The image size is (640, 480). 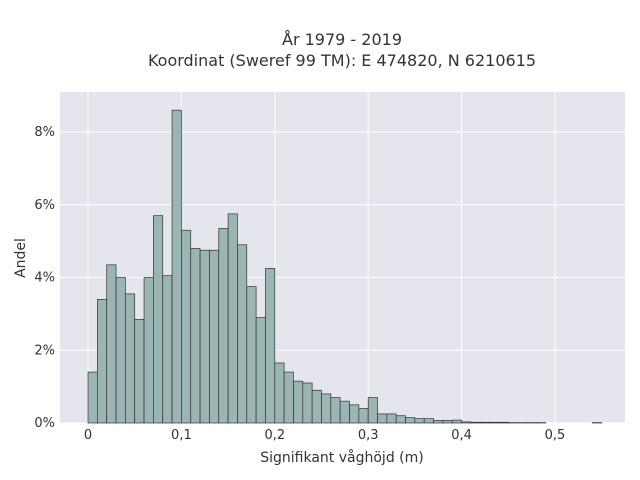 What do you see at coordinates (555, 435) in the screenshot?
I see `x-tick-label: 0,5` at bounding box center [555, 435].